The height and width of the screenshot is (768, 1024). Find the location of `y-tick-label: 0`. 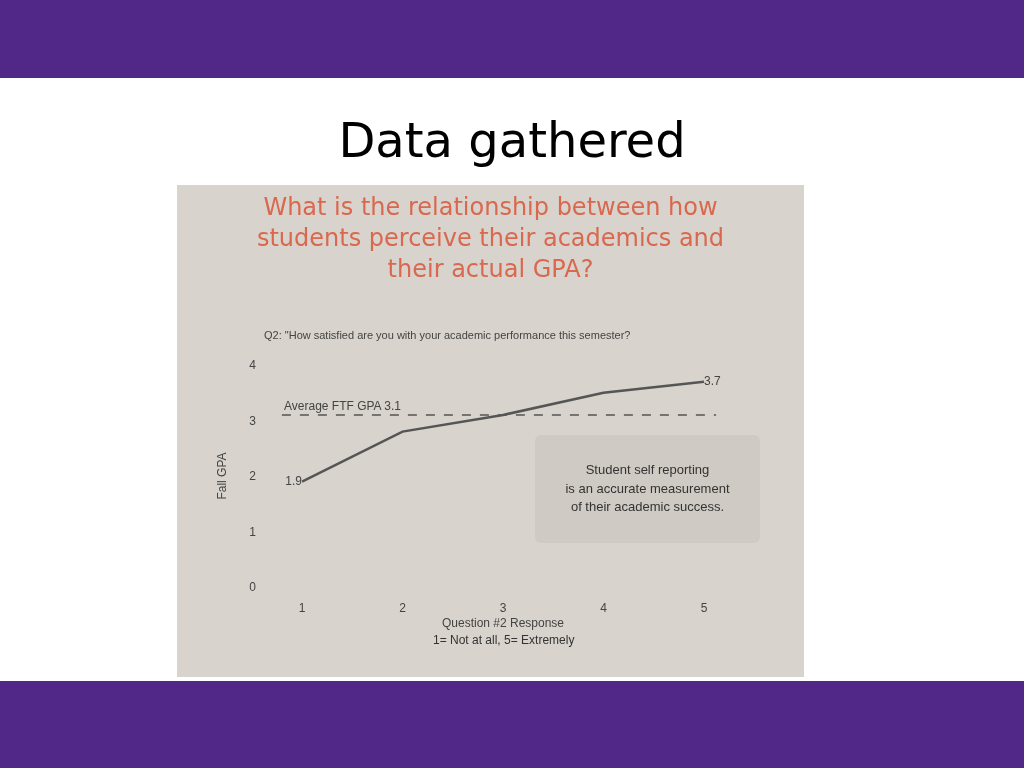

y-tick-label: 0 is located at coordinates (253, 587).